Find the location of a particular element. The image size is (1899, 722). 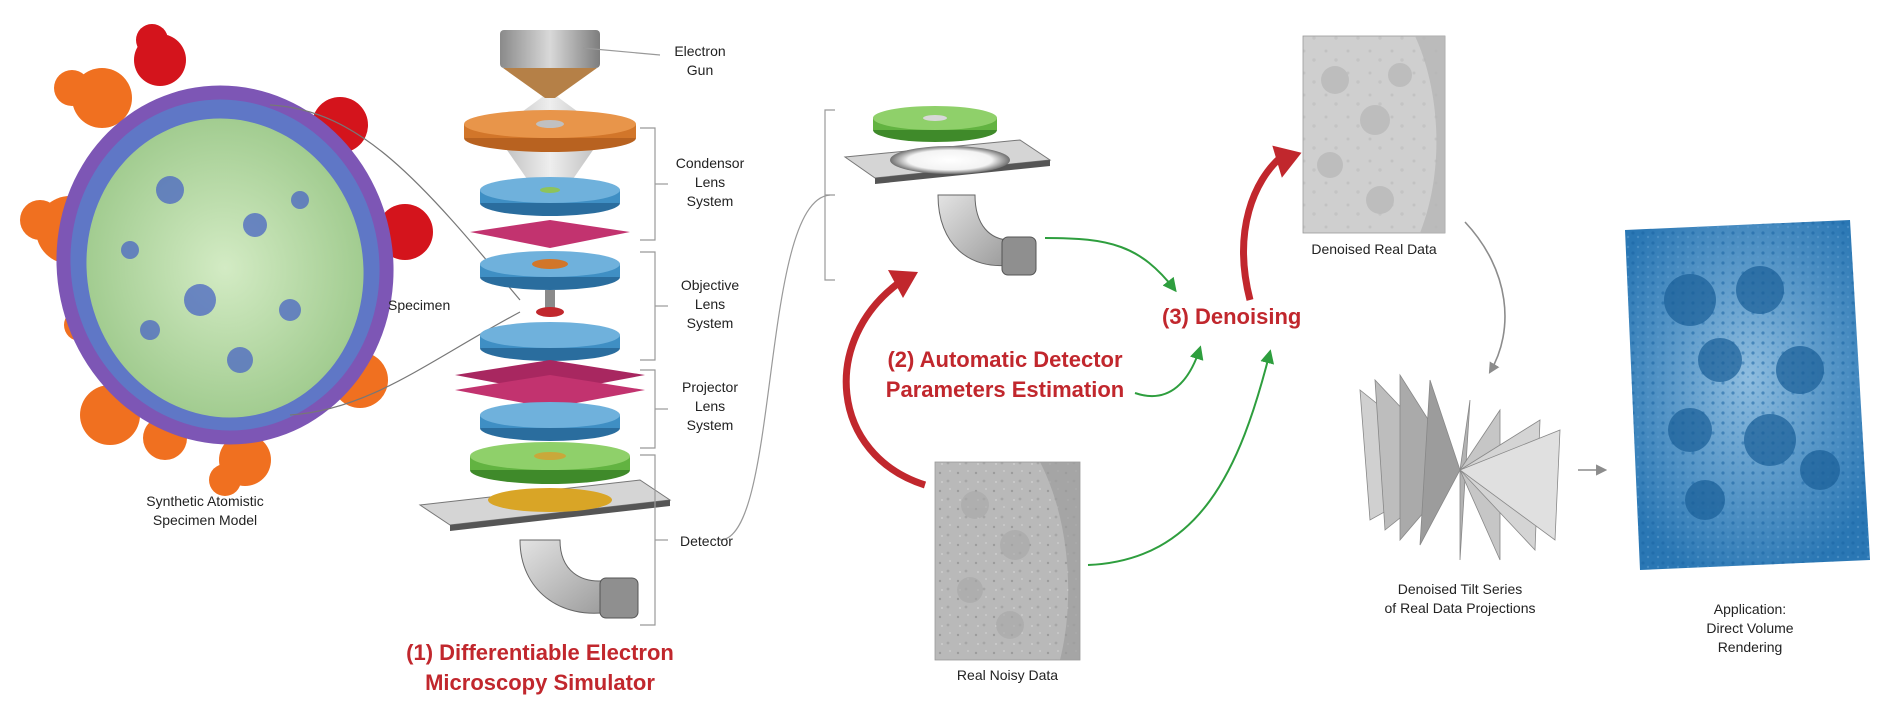

real-noisy-image is located at coordinates (1007, 561).